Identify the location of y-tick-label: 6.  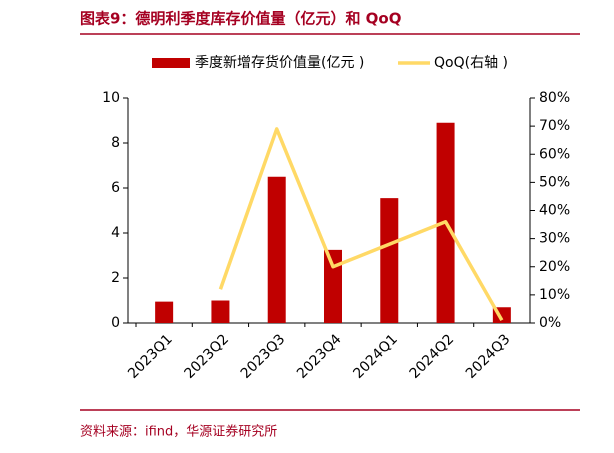
(115, 188).